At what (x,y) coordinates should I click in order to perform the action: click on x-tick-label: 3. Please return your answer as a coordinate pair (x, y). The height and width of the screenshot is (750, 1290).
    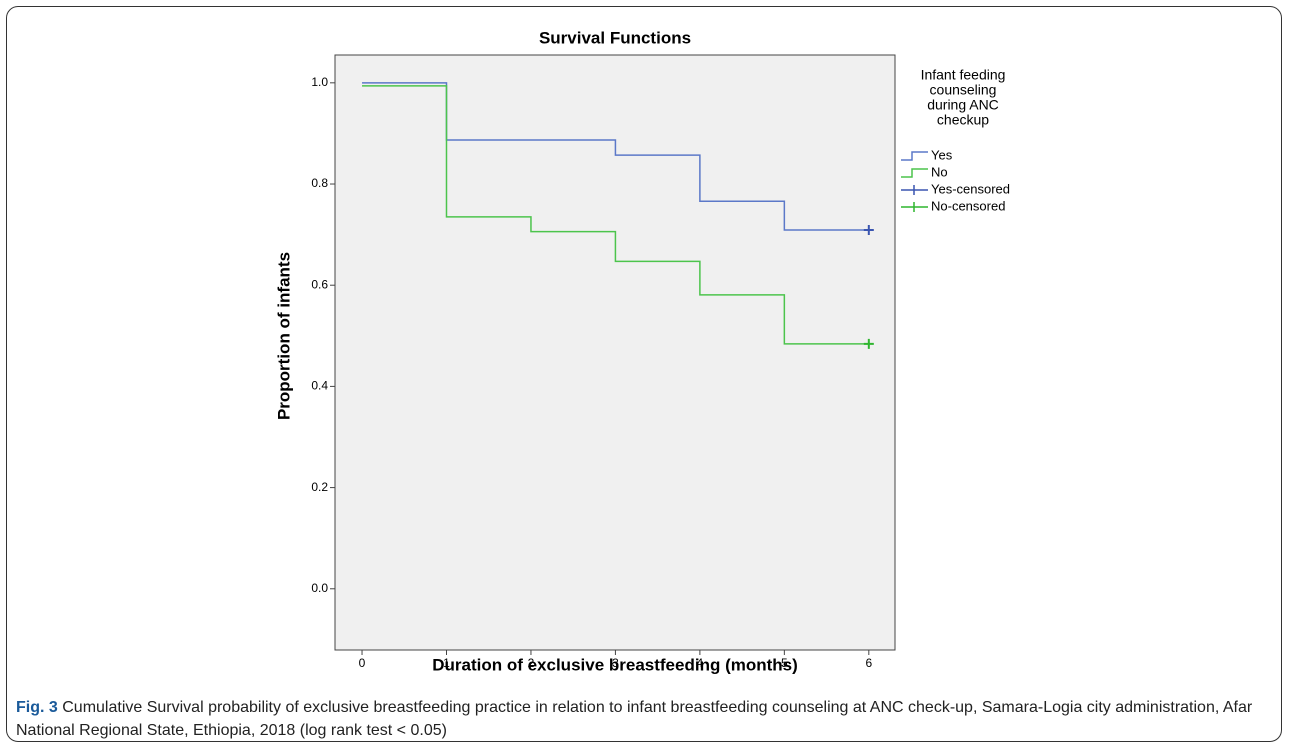
    Looking at the image, I should click on (615, 663).